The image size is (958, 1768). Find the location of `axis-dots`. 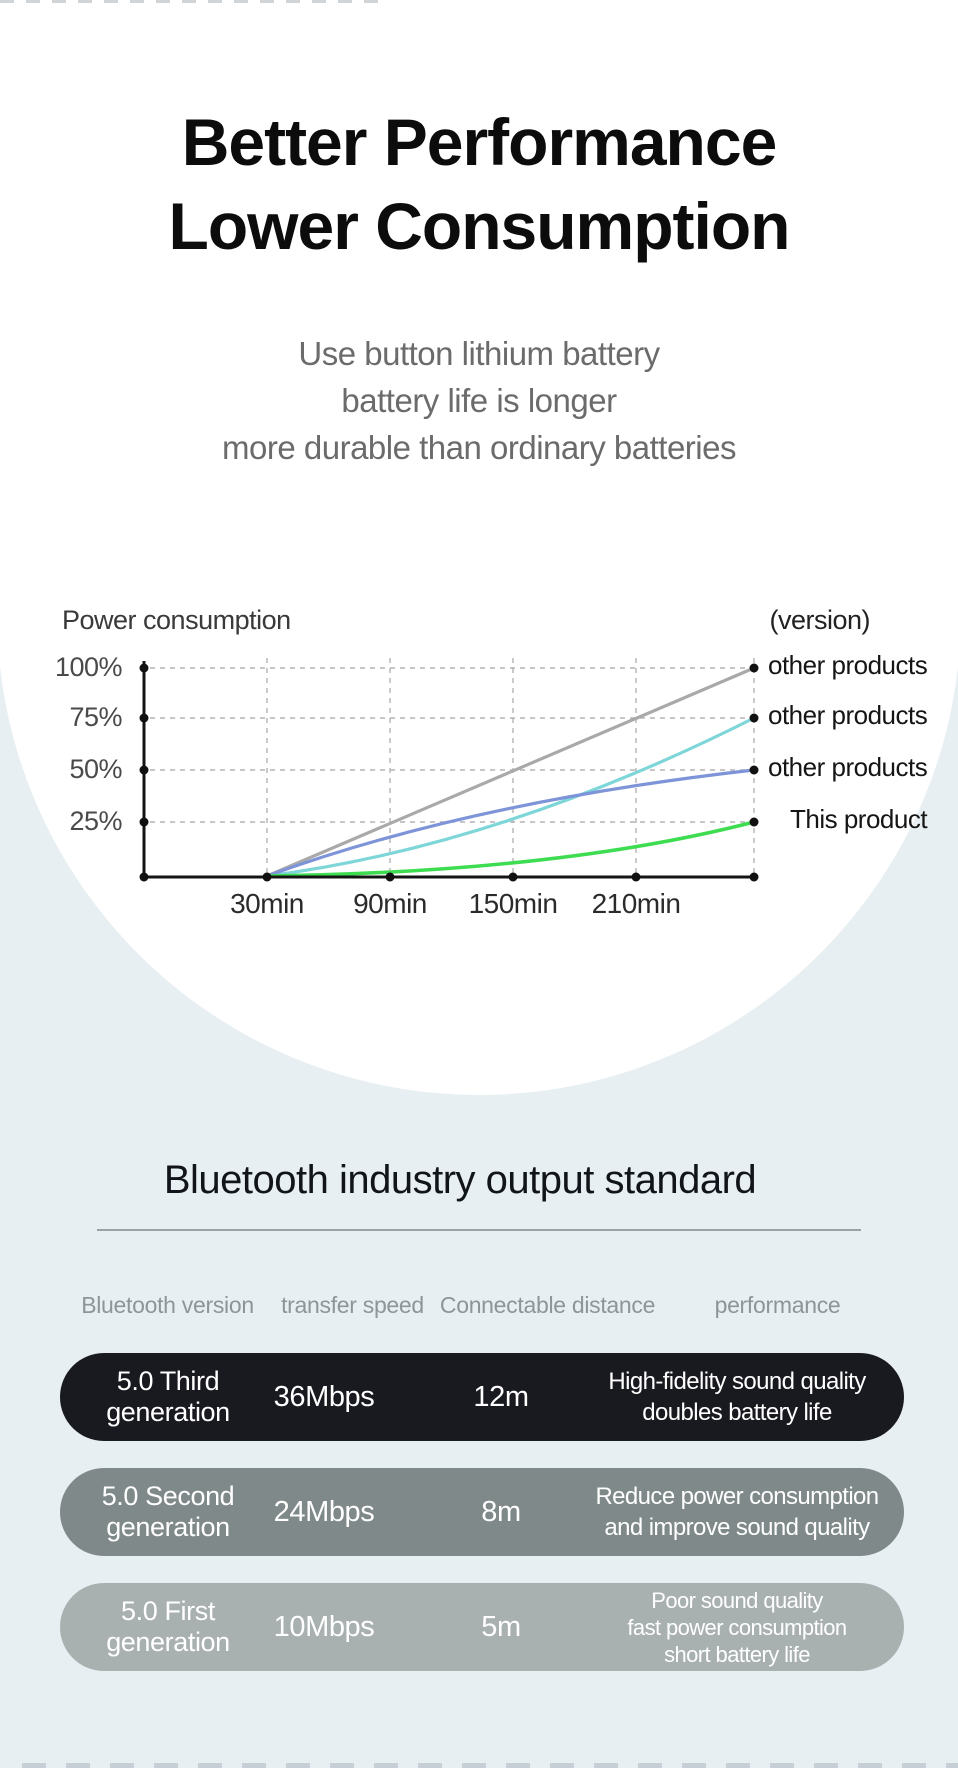

axis-dots is located at coordinates (449, 772).